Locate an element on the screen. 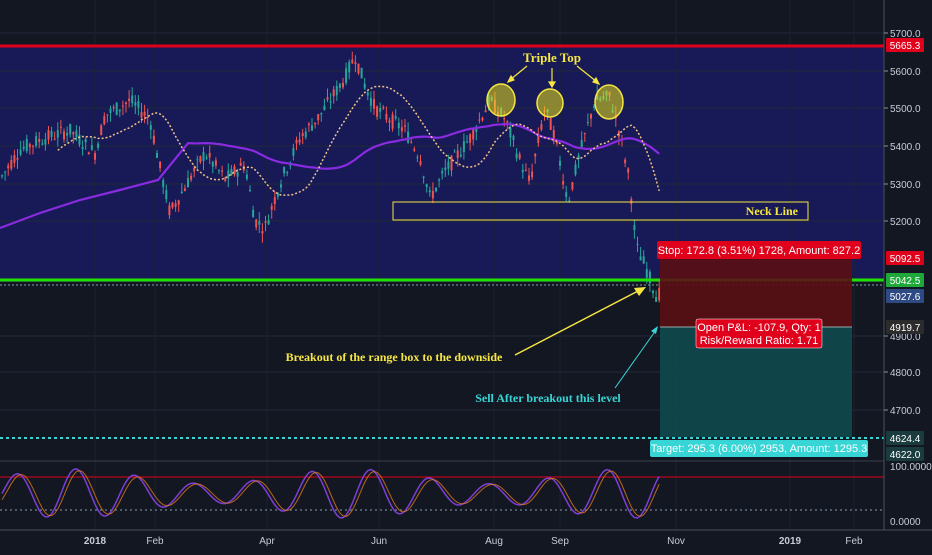 The width and height of the screenshot is (932, 555). oscillator-signal-line is located at coordinates (330, 493).